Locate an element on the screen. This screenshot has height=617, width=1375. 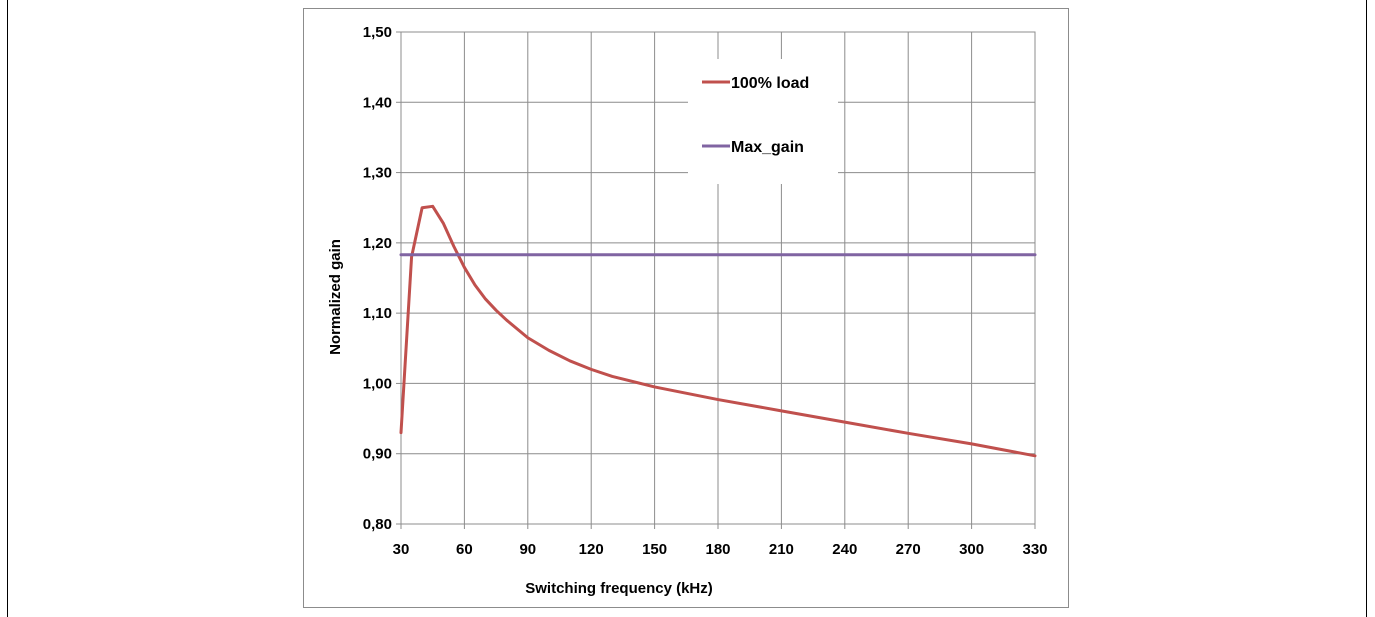
y-tick-label: 1,40 is located at coordinates (377, 102).